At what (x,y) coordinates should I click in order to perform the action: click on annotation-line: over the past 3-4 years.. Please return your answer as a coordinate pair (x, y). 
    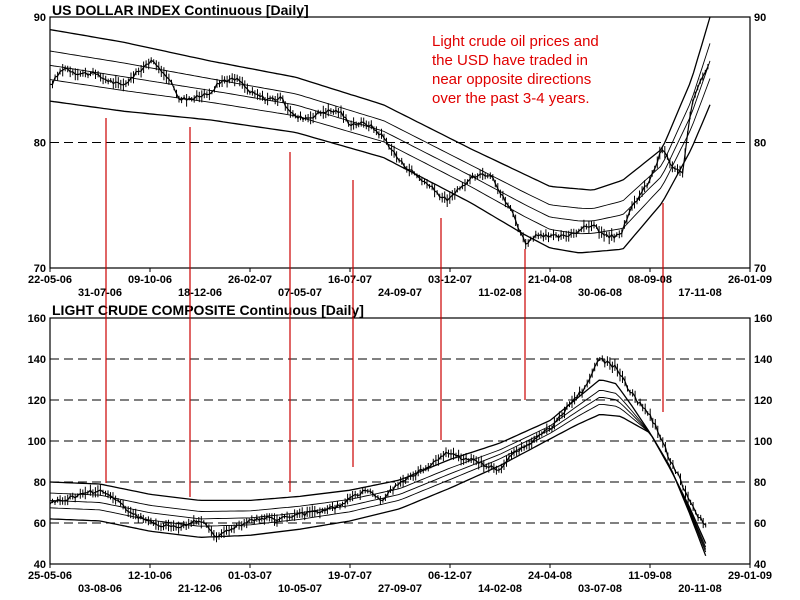
    Looking at the image, I should click on (511, 98).